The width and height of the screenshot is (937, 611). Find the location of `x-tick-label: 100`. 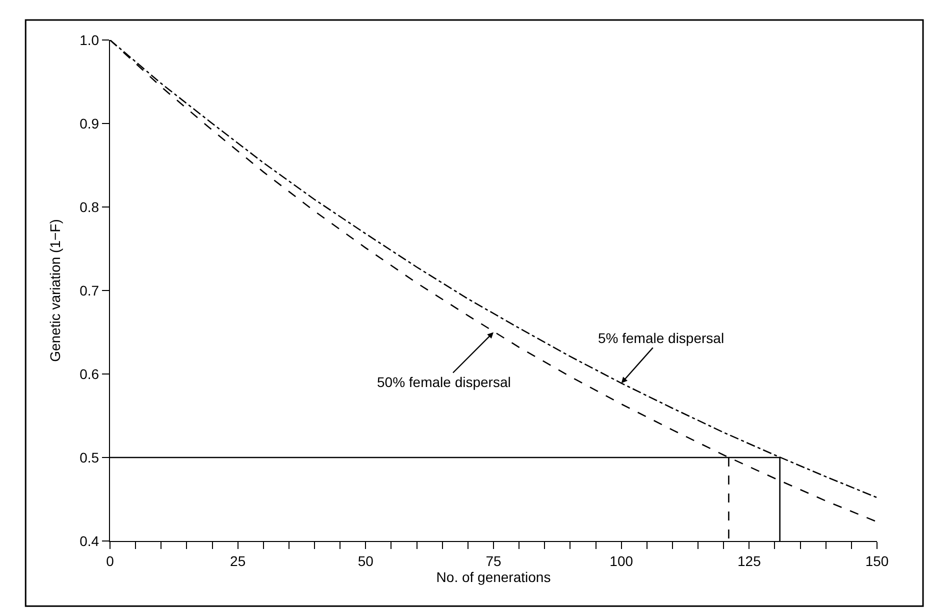

x-tick-label: 100 is located at coordinates (622, 560).